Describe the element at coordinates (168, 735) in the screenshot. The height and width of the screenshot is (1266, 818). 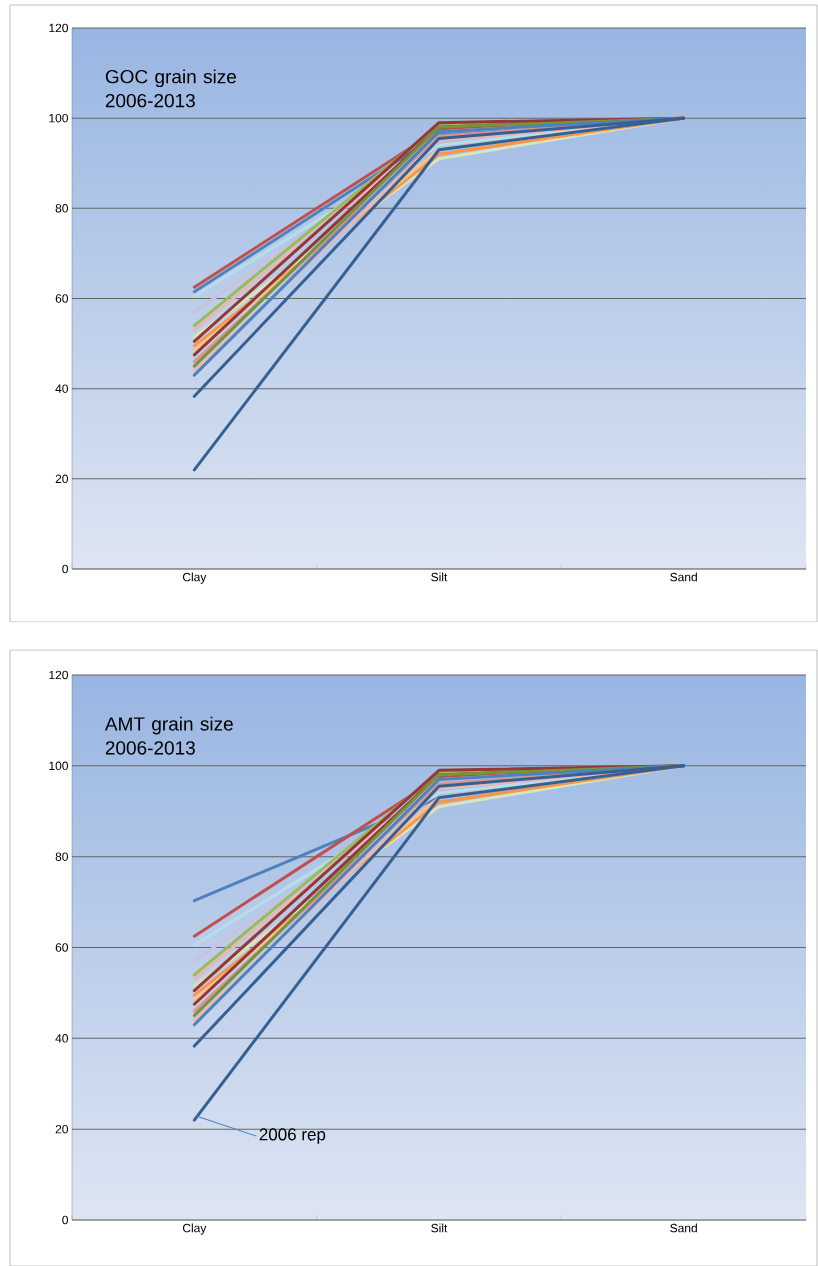
I see `text: AMT grain size 2006-2013` at that location.